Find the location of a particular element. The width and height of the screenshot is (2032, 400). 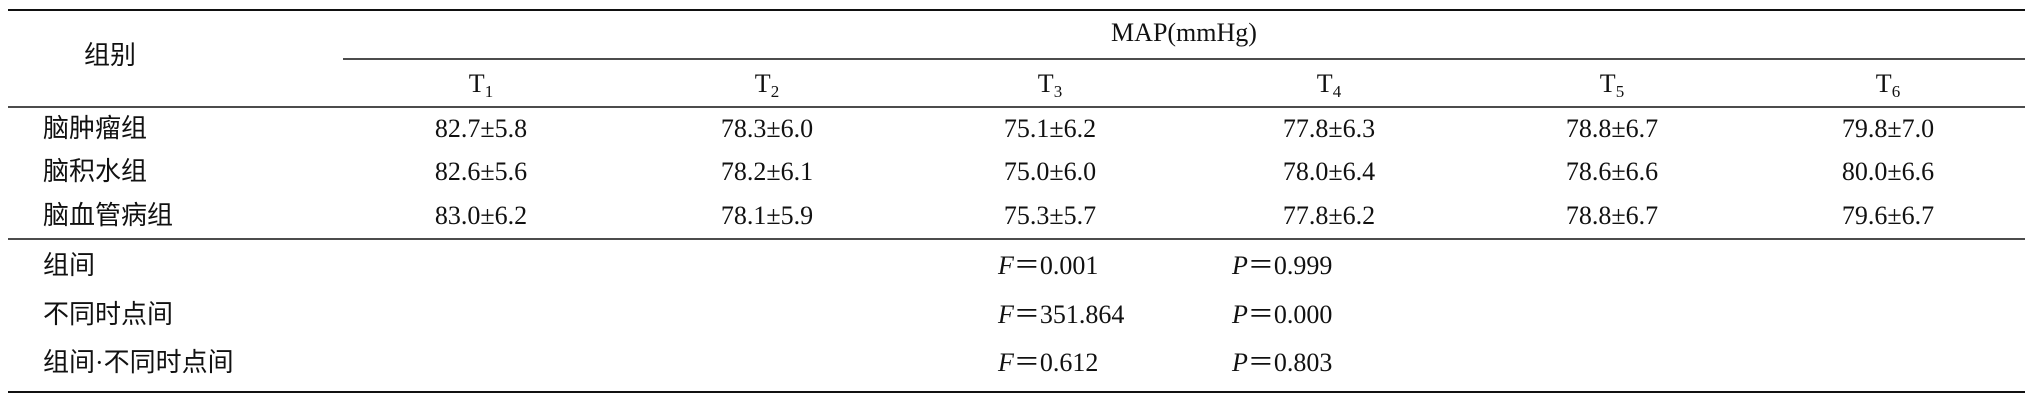

cell: 82.6±5.6 is located at coordinates (481, 171).